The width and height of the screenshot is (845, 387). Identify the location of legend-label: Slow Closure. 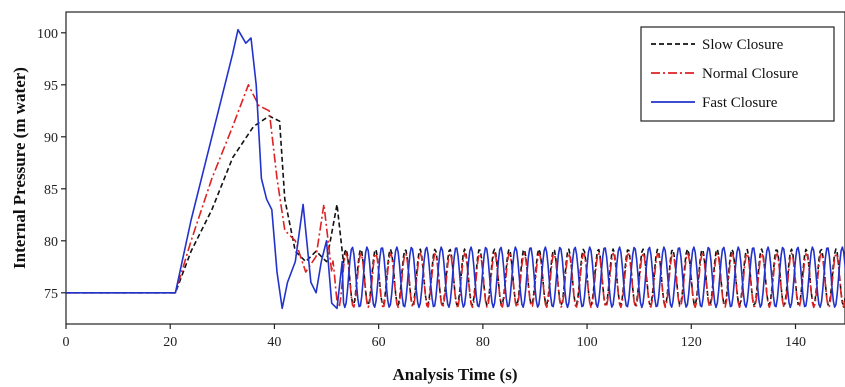
(743, 45).